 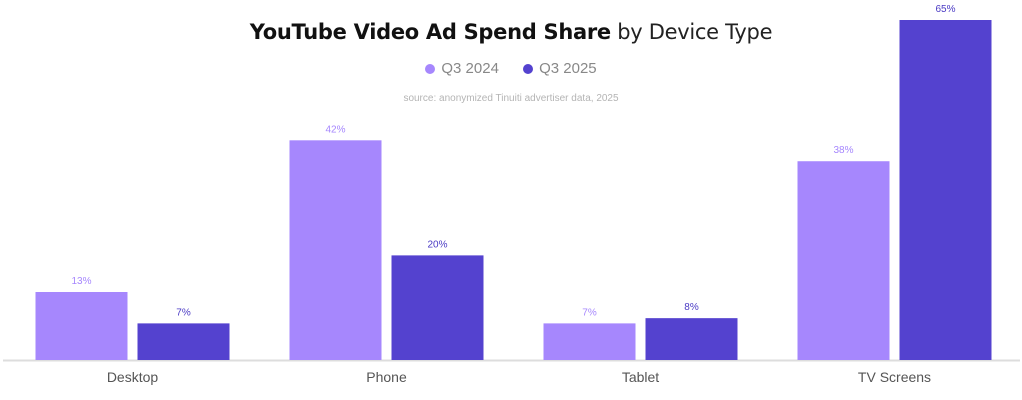 I want to click on bar-phone-q3-2024, so click(x=335, y=250).